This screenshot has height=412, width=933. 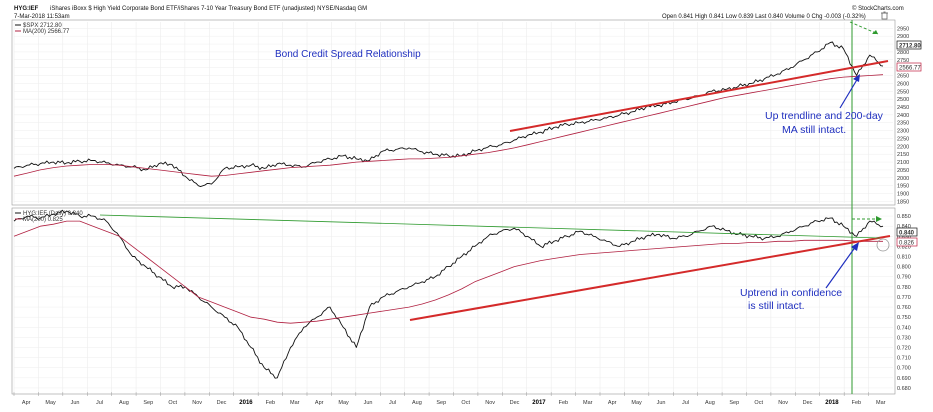 What do you see at coordinates (903, 171) in the screenshot?
I see `y-tick-label: 2050` at bounding box center [903, 171].